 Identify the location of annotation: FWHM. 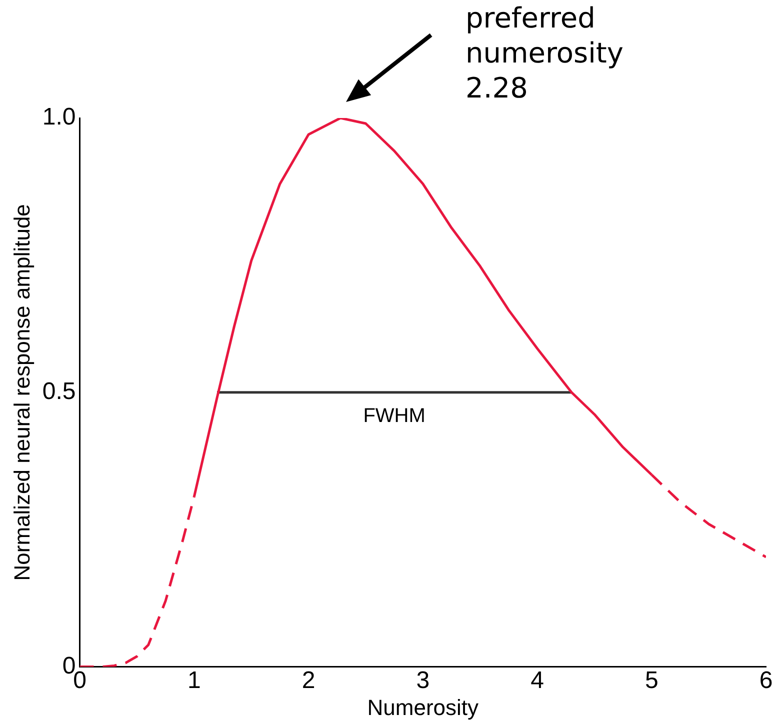
(394, 415).